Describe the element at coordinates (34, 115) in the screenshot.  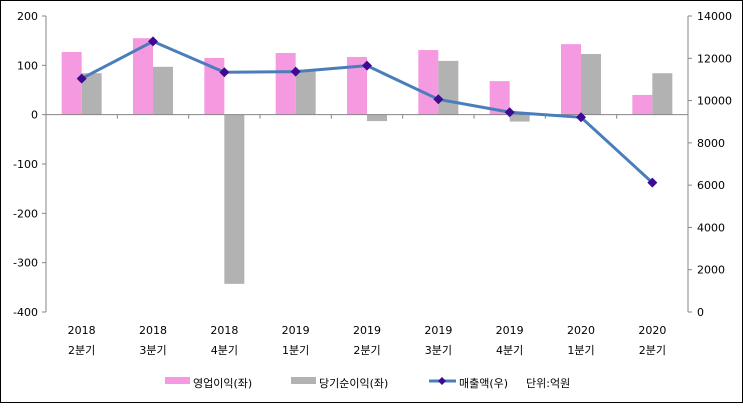
I see `left-axis-tick-label: 0` at that location.